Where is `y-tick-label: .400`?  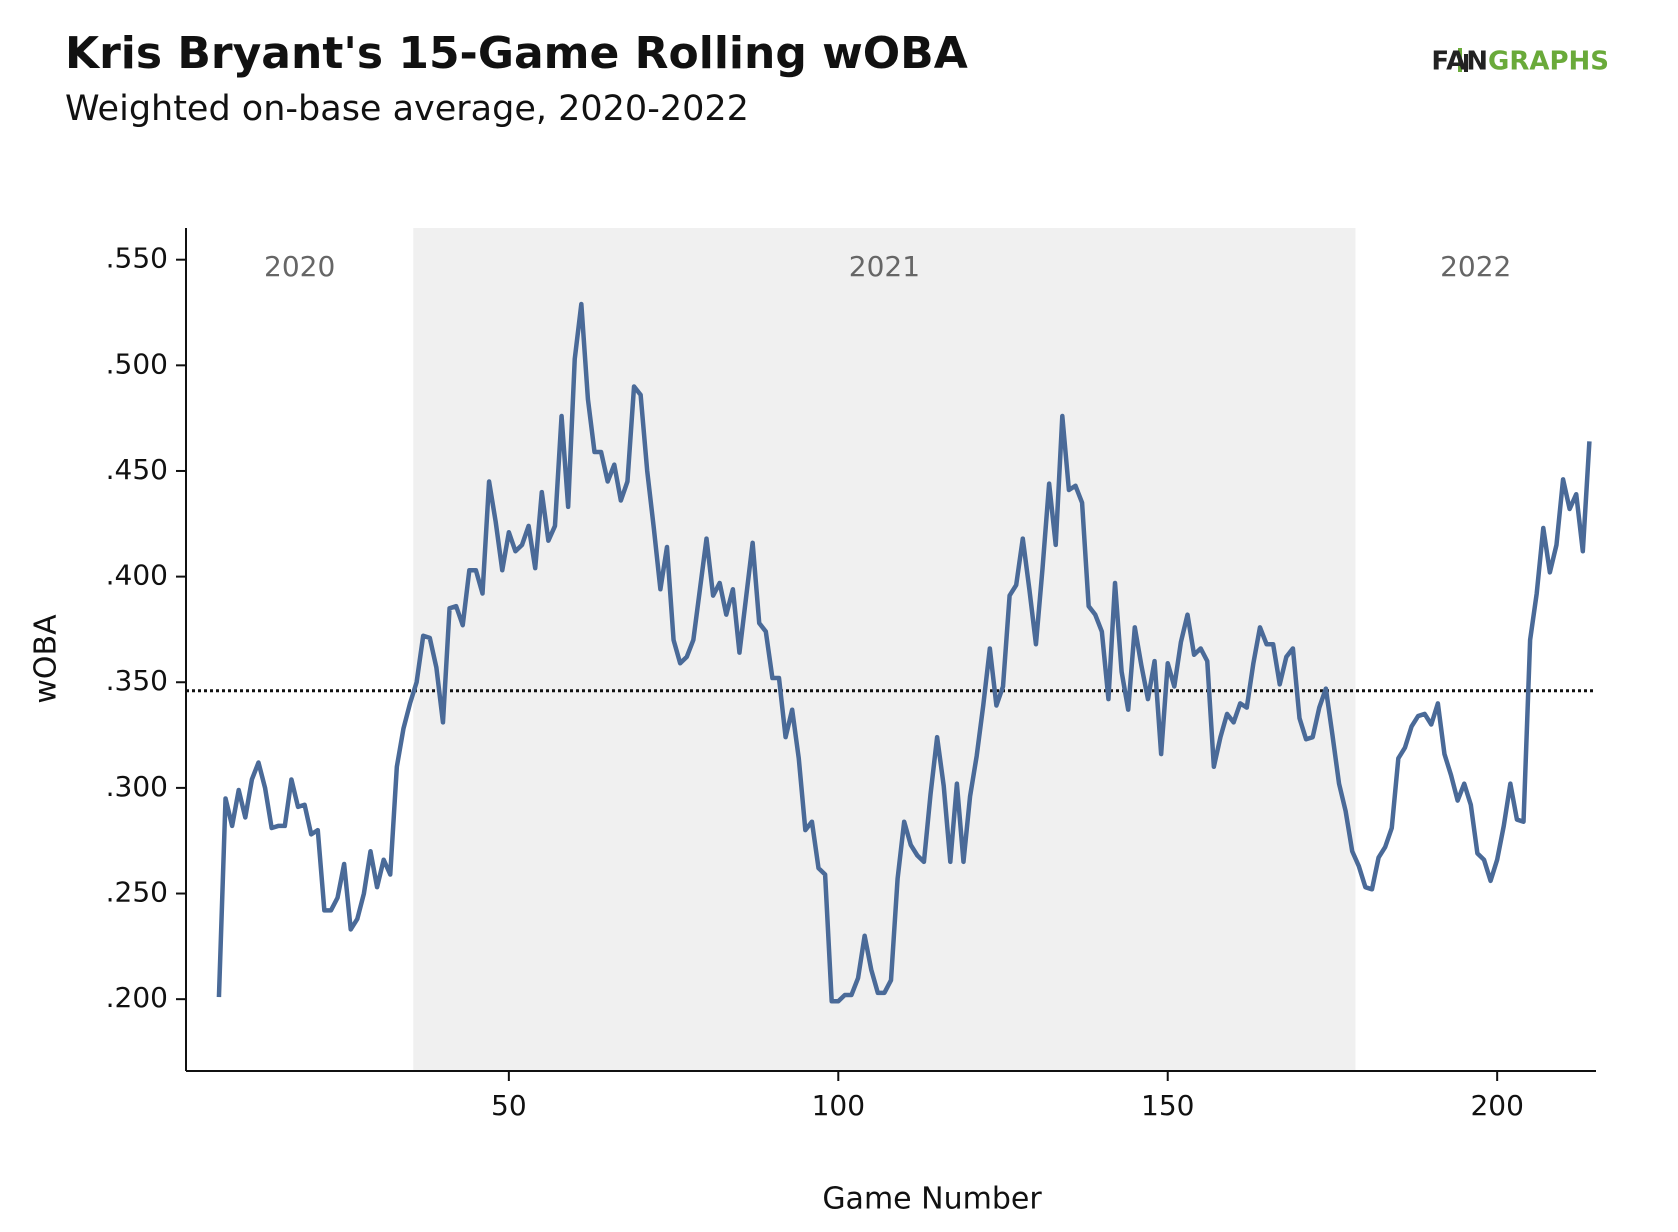
y-tick-label: .400 is located at coordinates (137, 575).